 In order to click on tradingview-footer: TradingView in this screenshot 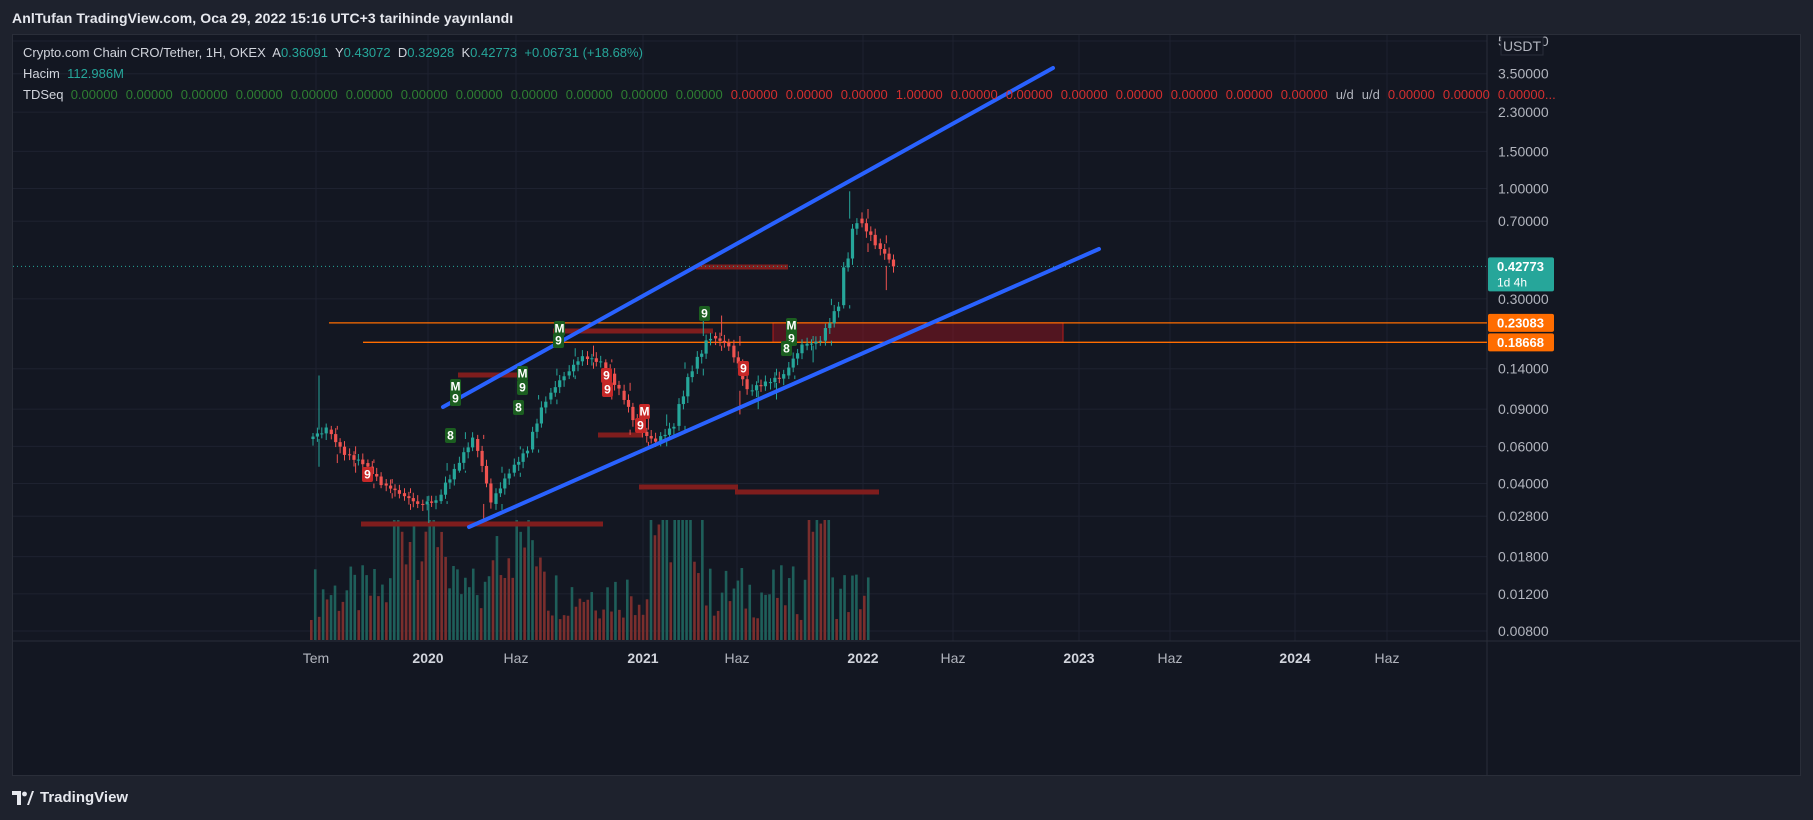, I will do `click(70, 797)`.